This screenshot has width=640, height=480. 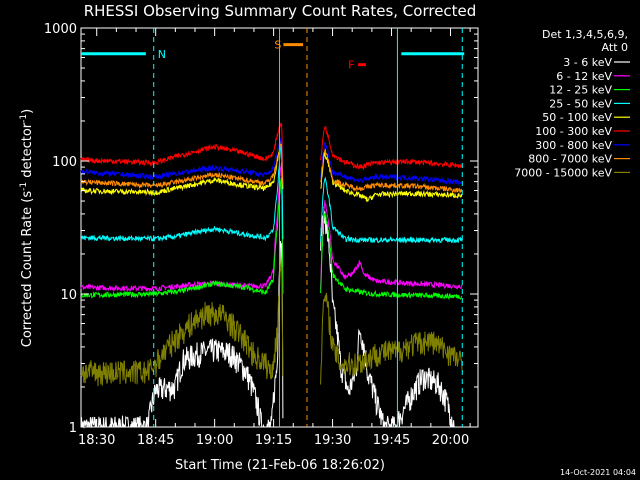 What do you see at coordinates (27, 228) in the screenshot?
I see `y-axis-label: Corrected Count Rate (s-1 detector-1)` at bounding box center [27, 228].